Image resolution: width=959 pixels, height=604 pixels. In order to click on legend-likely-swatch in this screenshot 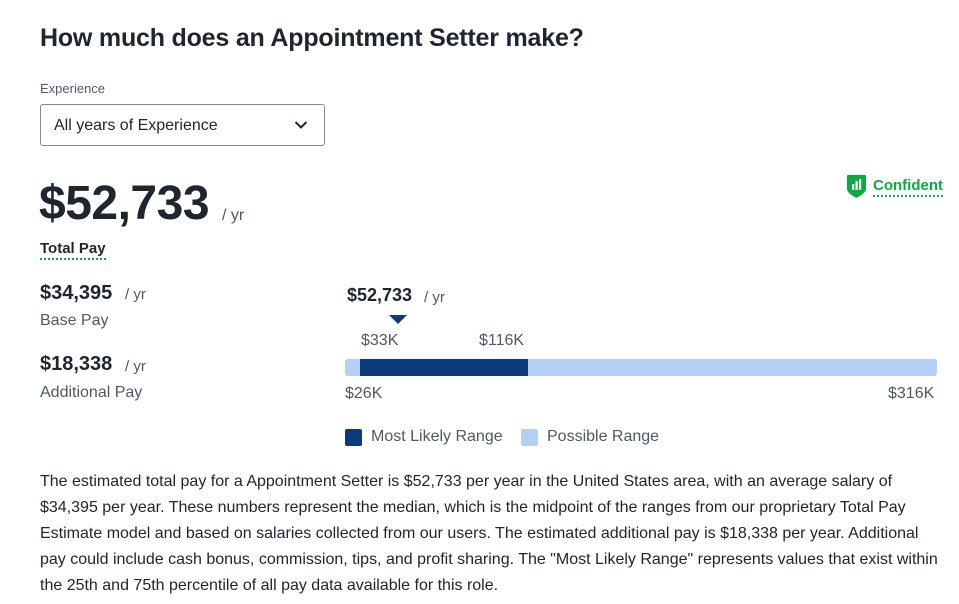, I will do `click(353, 437)`.